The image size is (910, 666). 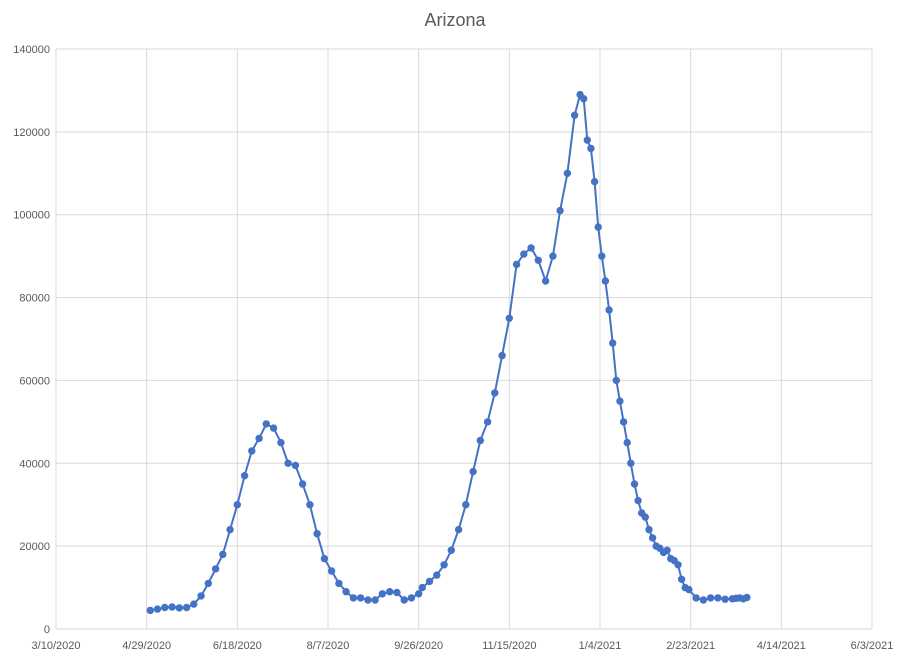 What do you see at coordinates (34, 381) in the screenshot?
I see `y-tick-label: 60000` at bounding box center [34, 381].